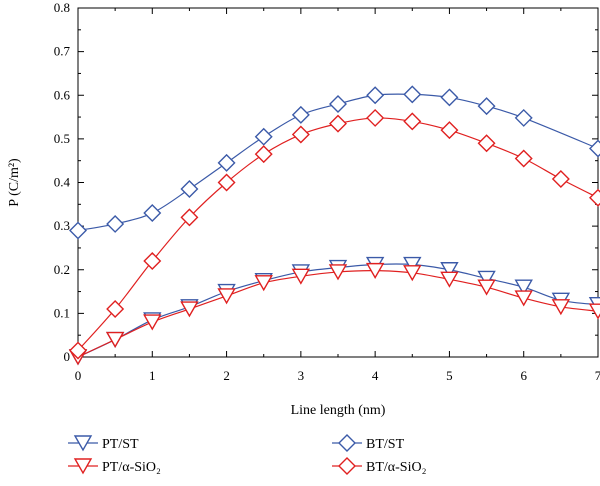 The width and height of the screenshot is (600, 486). I want to click on legend-label: BT/α-SiO₂, so click(396, 467).